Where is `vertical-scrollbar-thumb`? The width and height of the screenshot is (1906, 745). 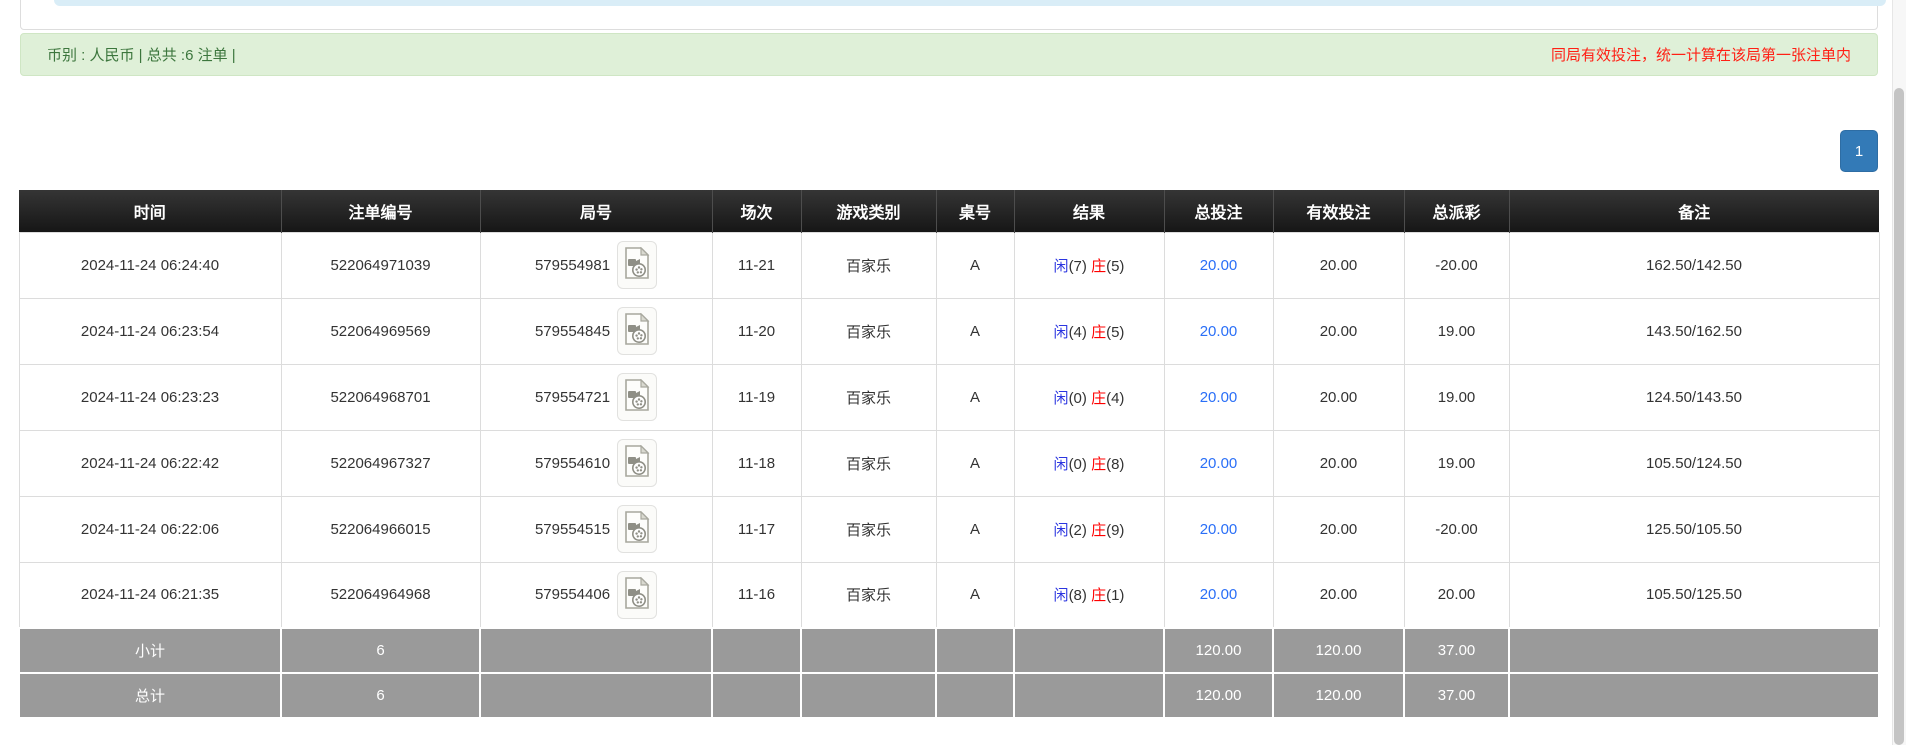
vertical-scrollbar-thumb is located at coordinates (1899, 416).